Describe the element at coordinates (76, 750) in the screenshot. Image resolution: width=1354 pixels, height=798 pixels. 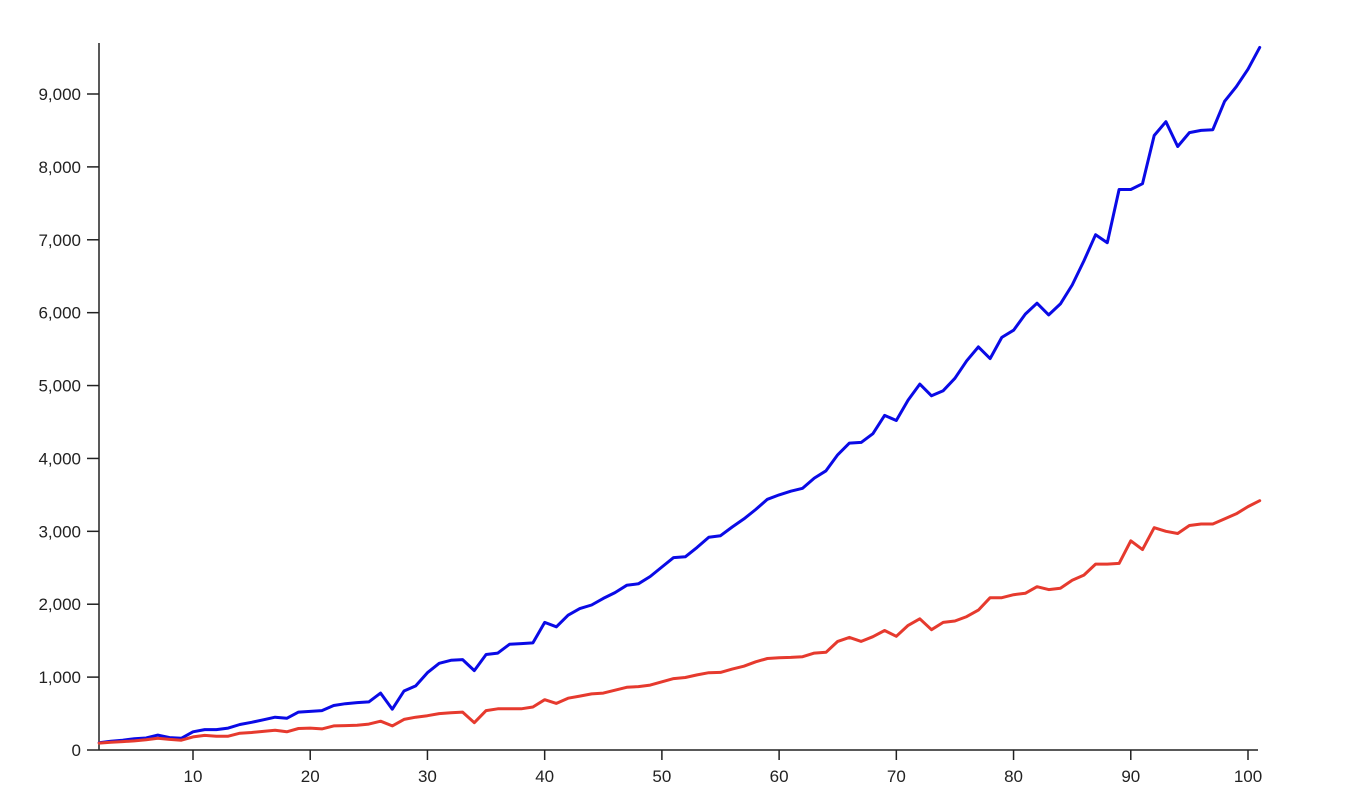
I see `y-tick-label: 0` at that location.